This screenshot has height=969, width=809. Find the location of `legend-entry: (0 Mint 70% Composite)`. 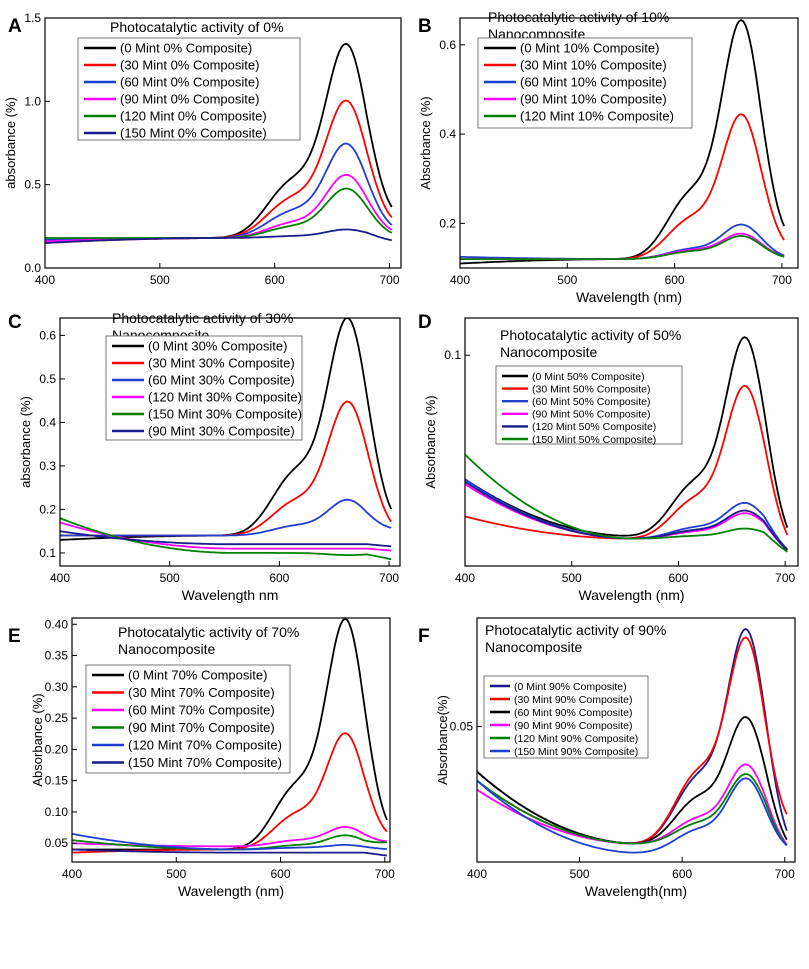

legend-entry: (0 Mint 70% Composite) is located at coordinates (197, 675).